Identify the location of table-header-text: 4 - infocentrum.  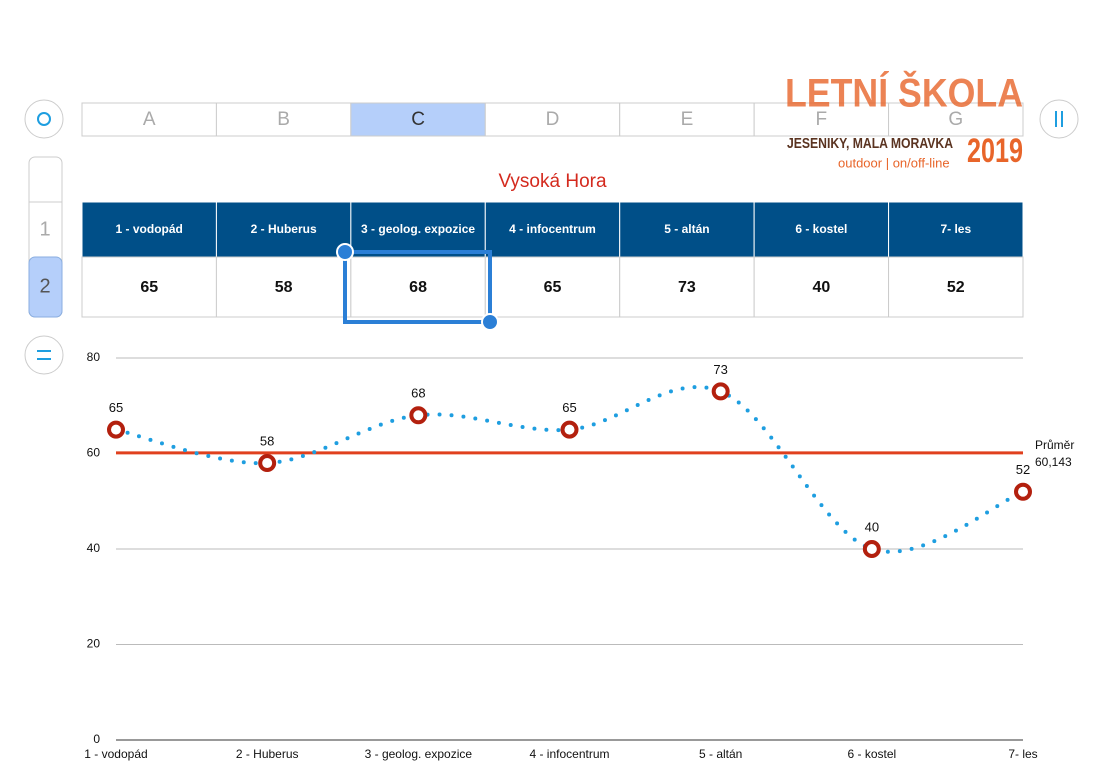
(552, 229).